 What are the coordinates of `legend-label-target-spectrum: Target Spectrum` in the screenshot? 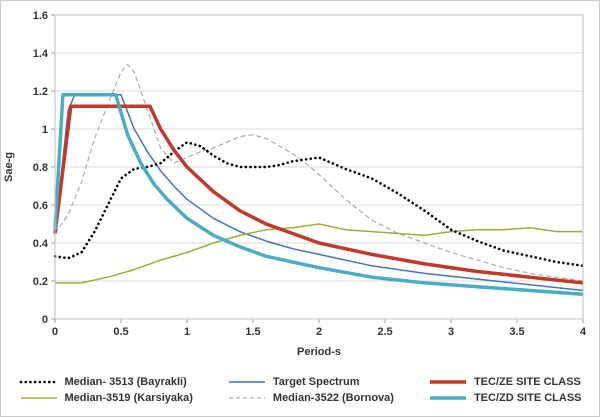 It's located at (316, 382).